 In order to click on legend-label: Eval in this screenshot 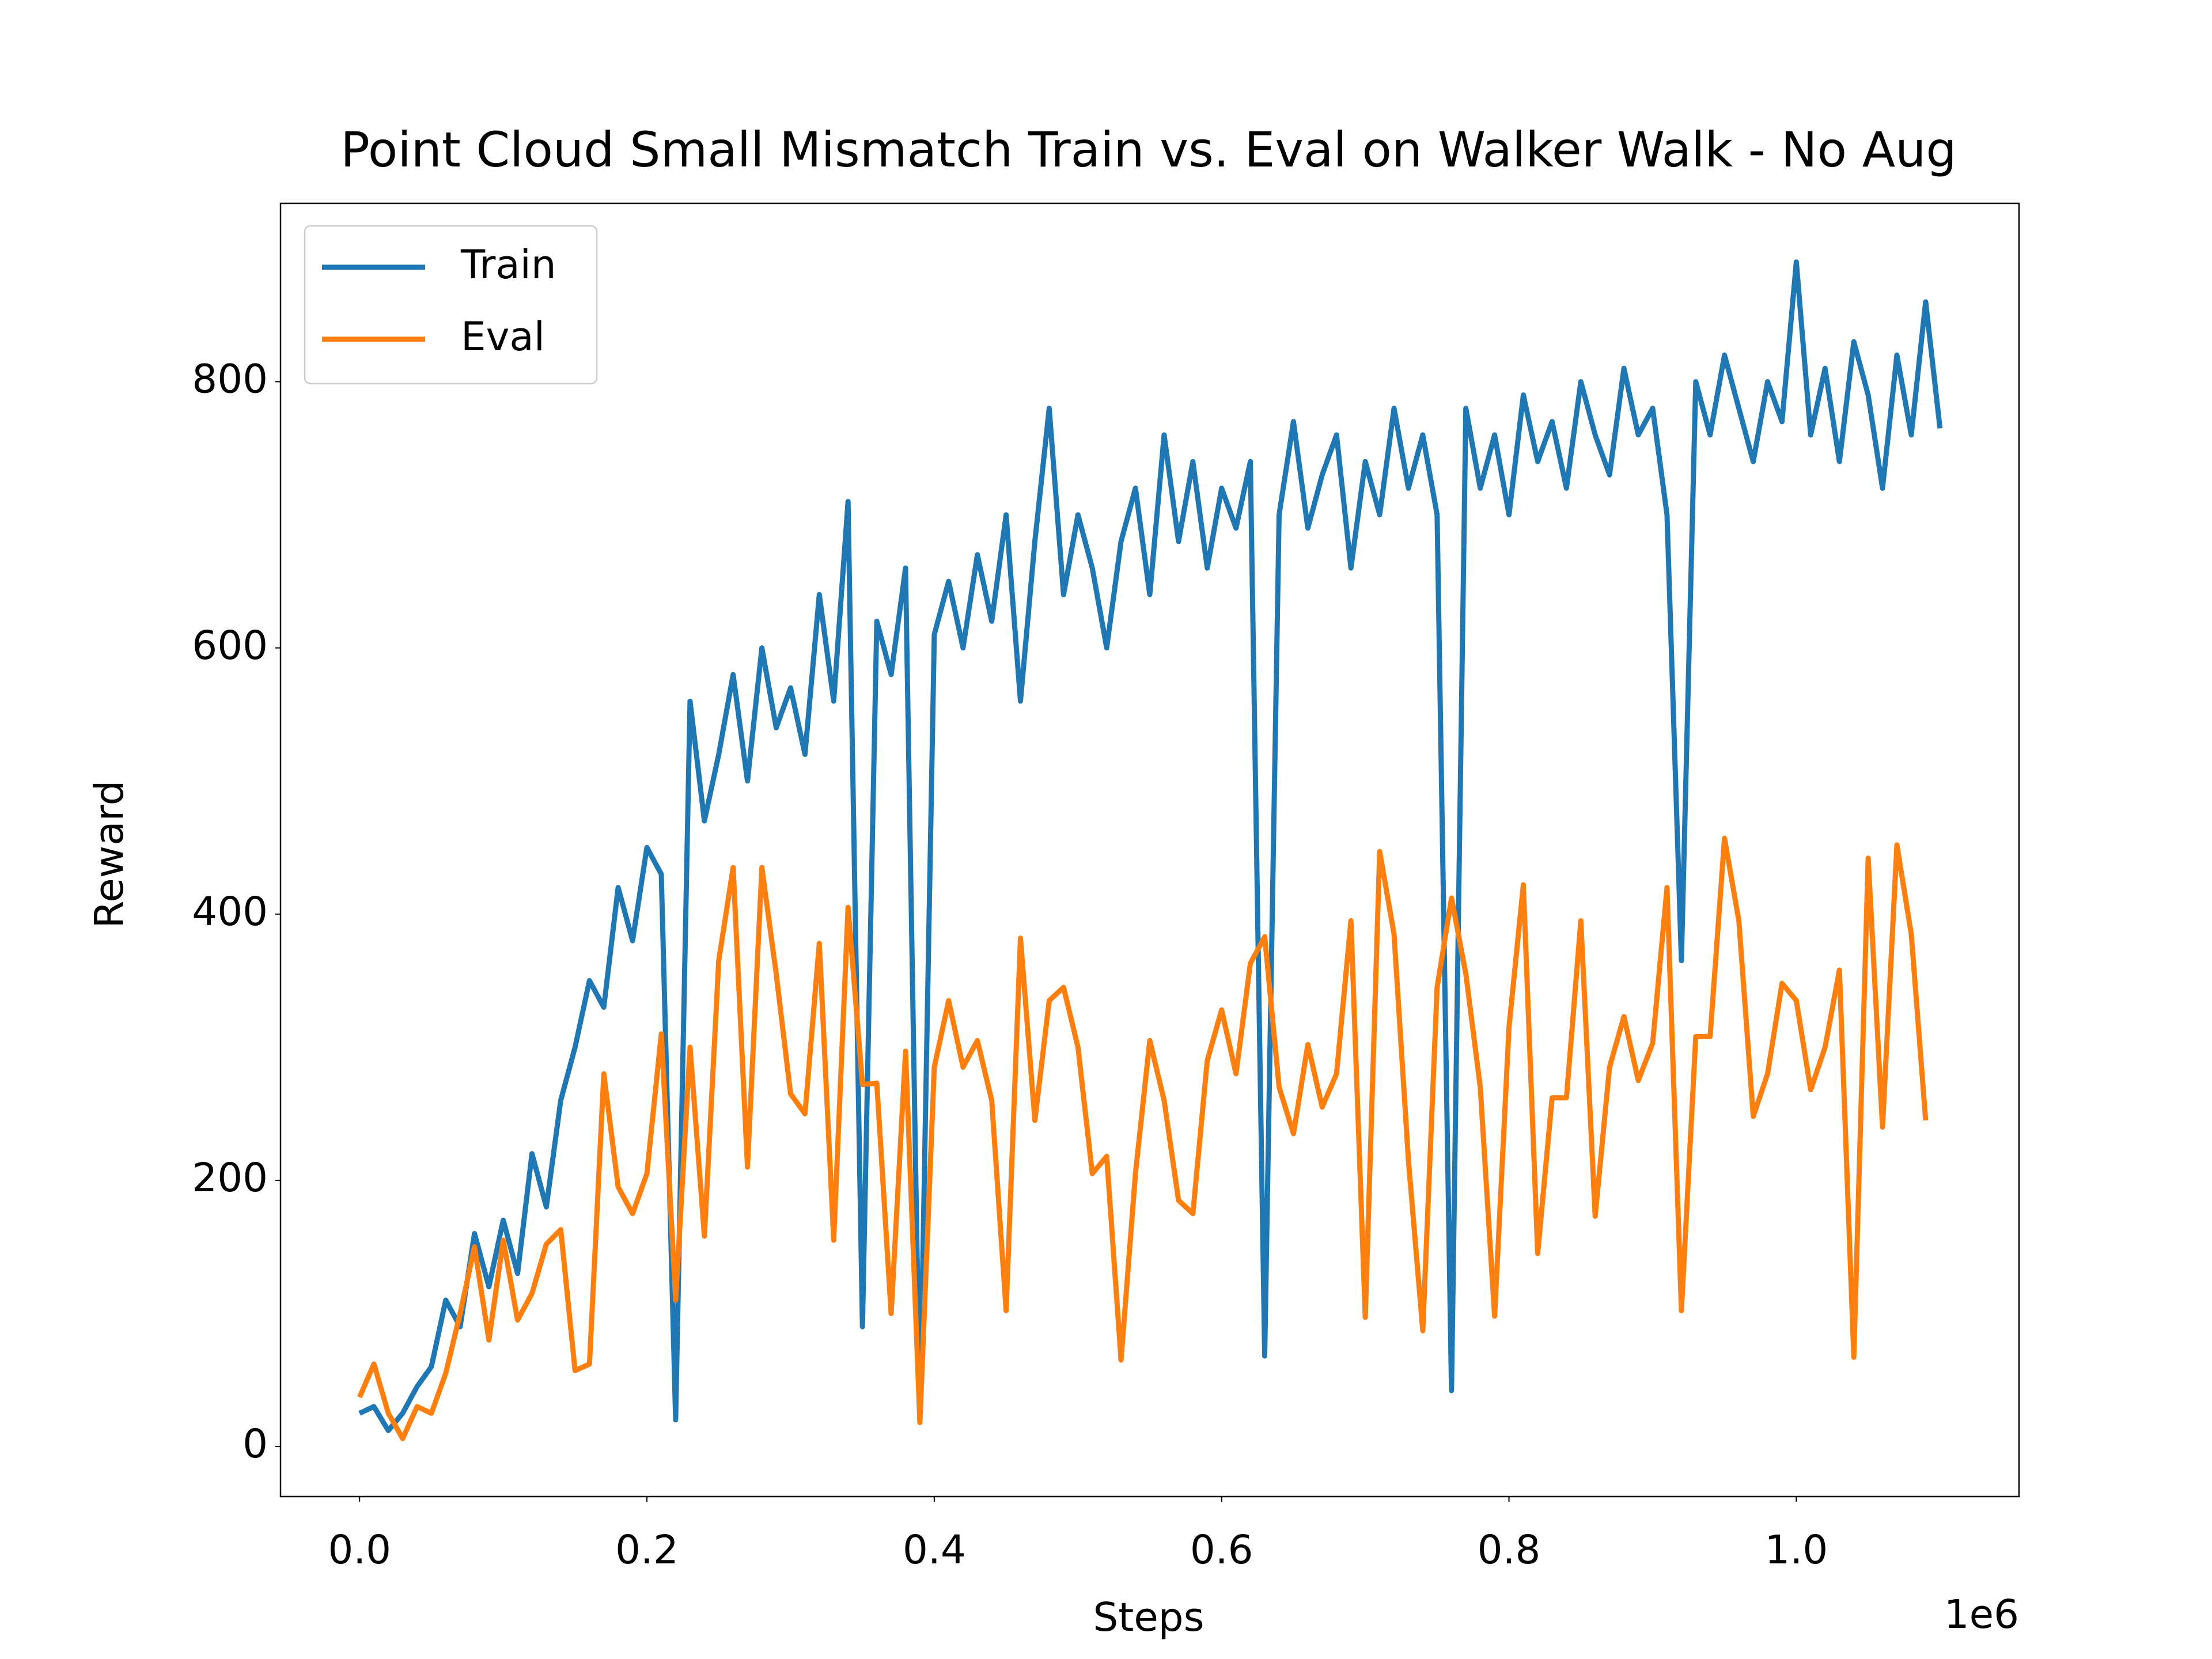, I will do `click(503, 337)`.